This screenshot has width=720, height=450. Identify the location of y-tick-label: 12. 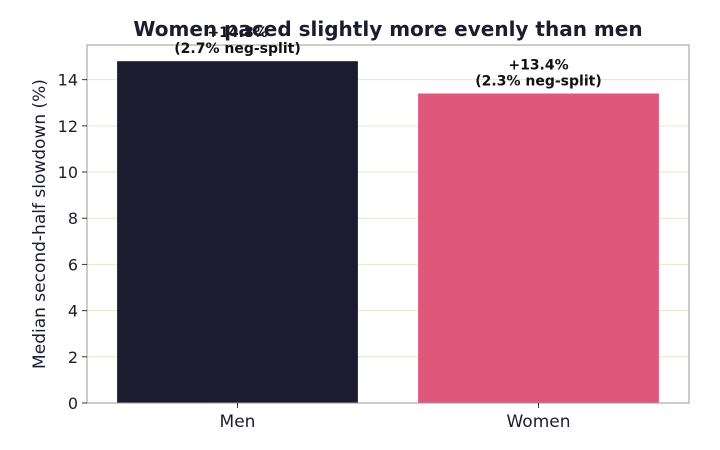
(68, 126).